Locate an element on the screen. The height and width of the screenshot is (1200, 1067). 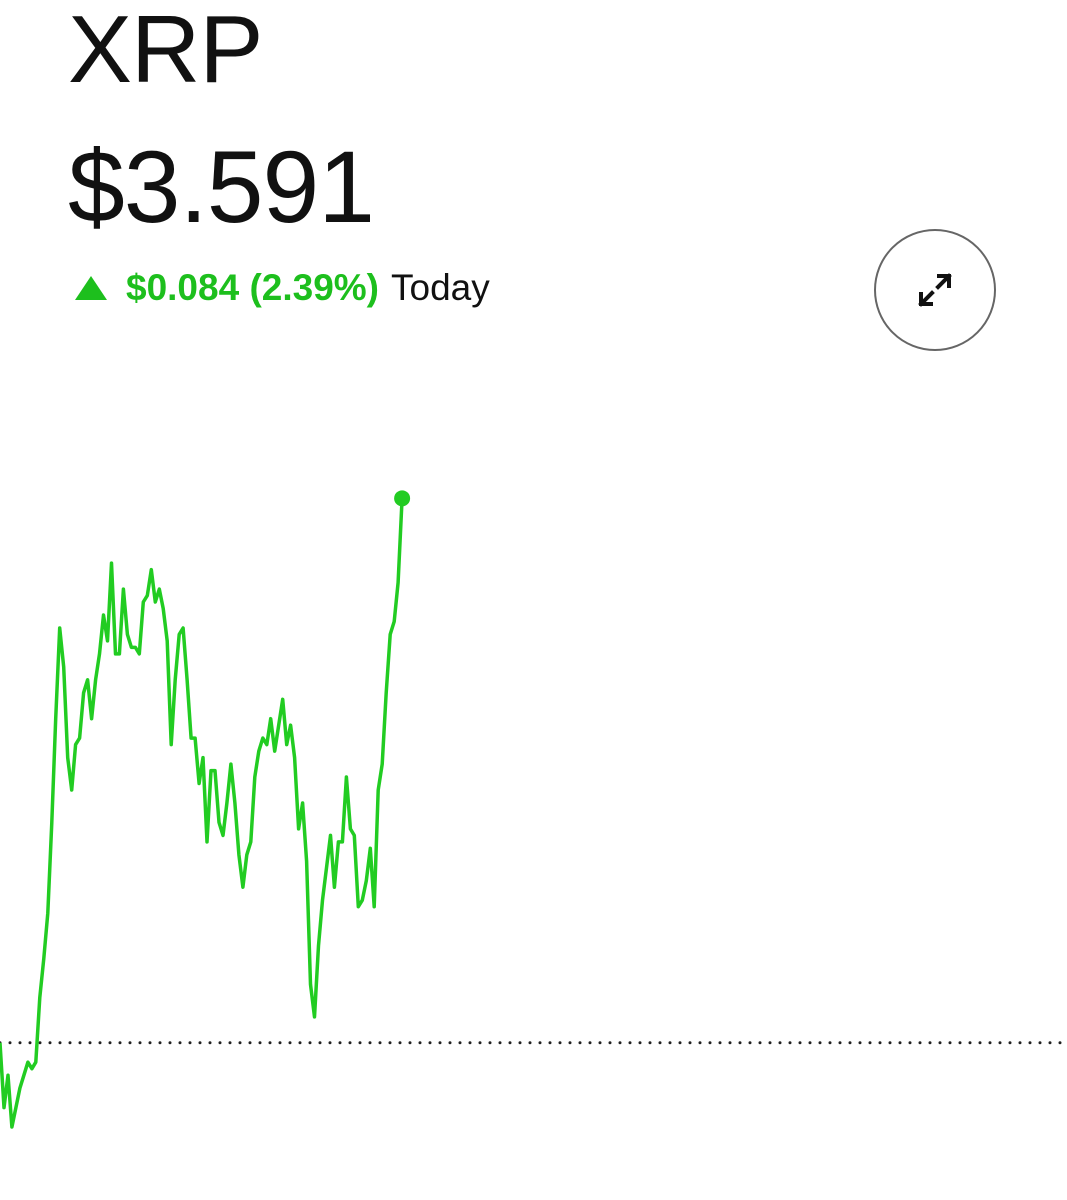
expand-button is located at coordinates (935, 290).